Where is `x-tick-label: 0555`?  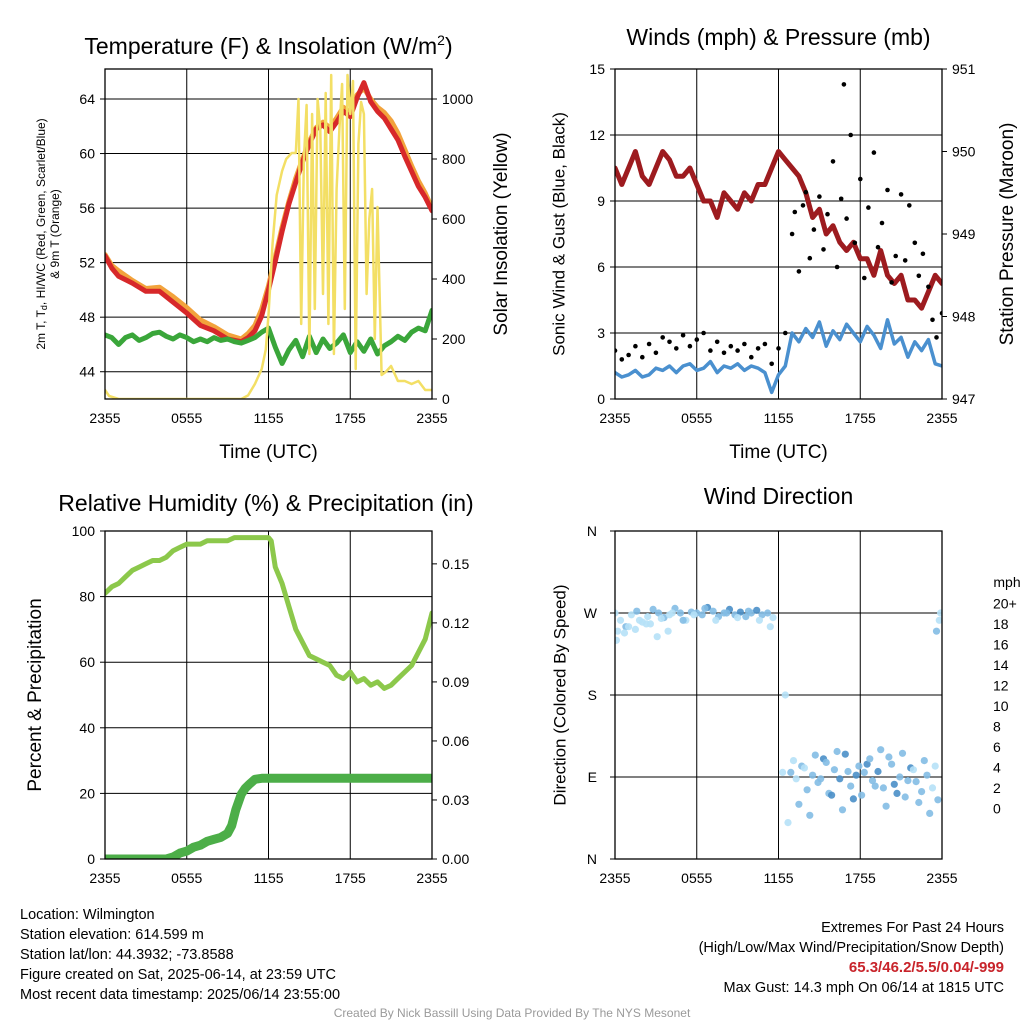
x-tick-label: 0555 is located at coordinates (696, 418).